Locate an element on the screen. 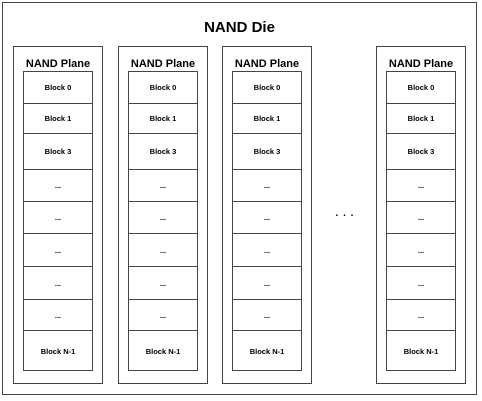 The image size is (482, 401). die-title: NAND Die is located at coordinates (239, 27).